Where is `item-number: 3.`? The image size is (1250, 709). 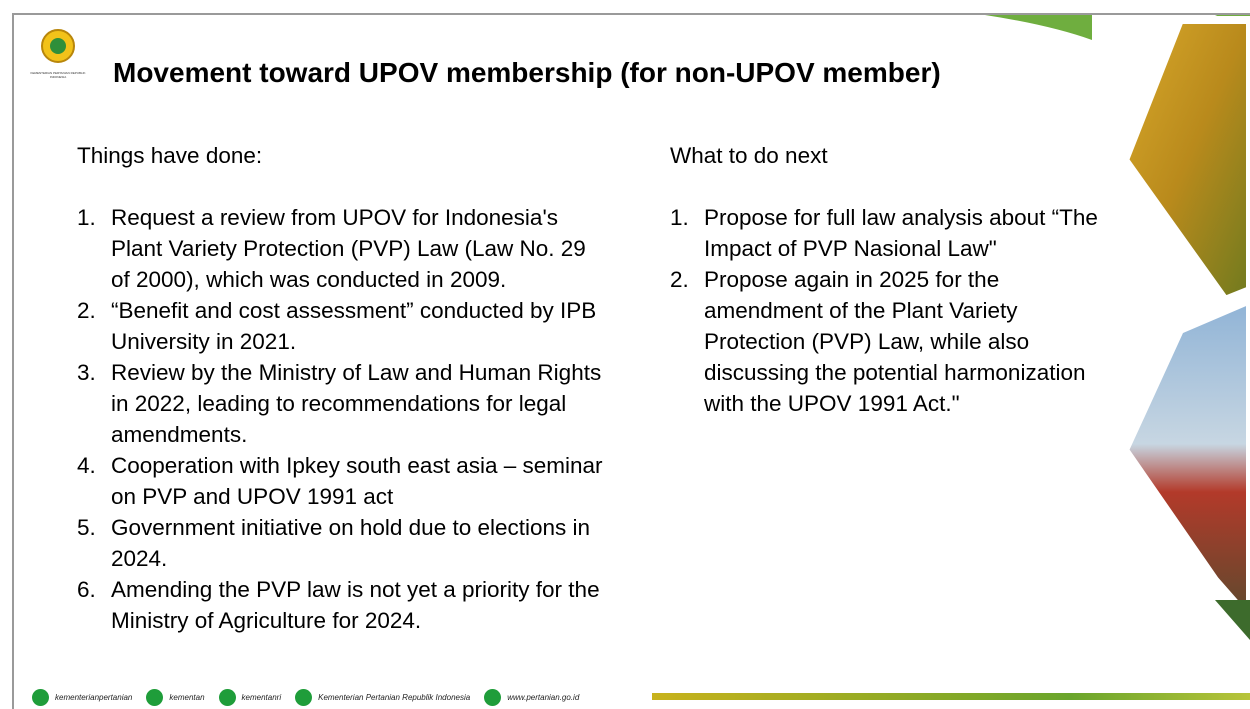
item-number: 3. is located at coordinates (86, 372).